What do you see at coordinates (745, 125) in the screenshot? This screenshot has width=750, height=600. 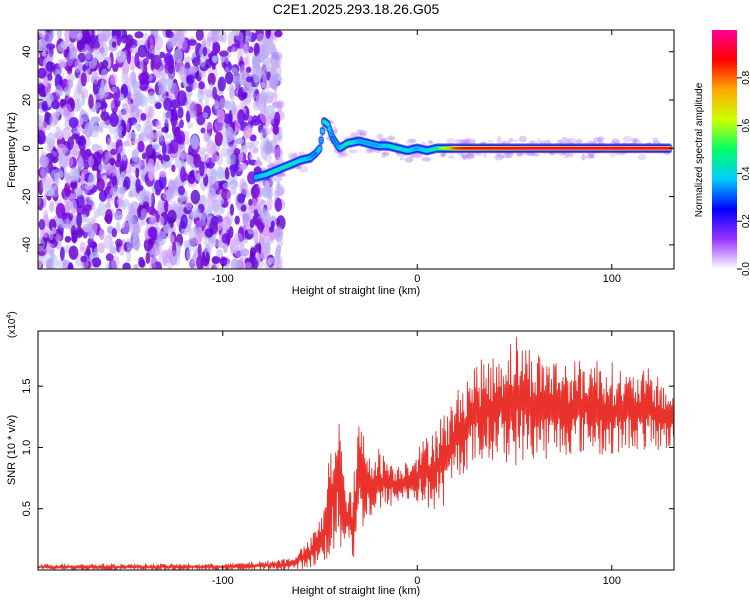 I see `colorbar-tick-label: 0.6` at bounding box center [745, 125].